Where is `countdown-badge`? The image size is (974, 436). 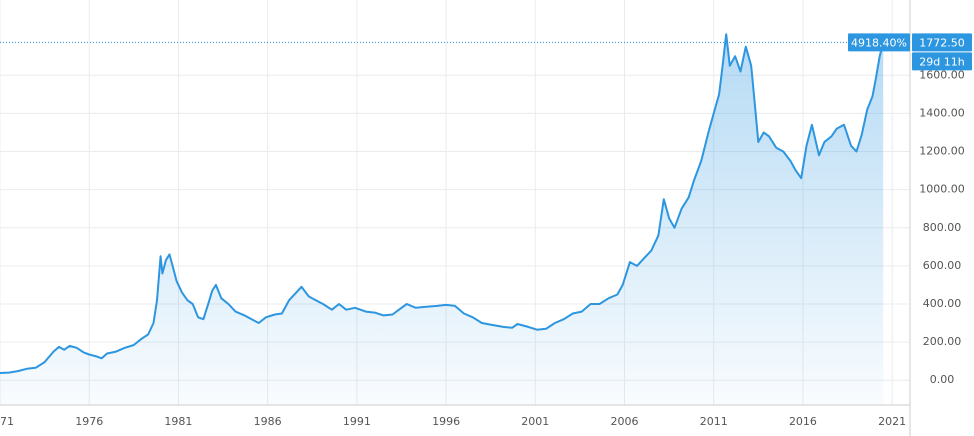
countdown-badge is located at coordinates (942, 61).